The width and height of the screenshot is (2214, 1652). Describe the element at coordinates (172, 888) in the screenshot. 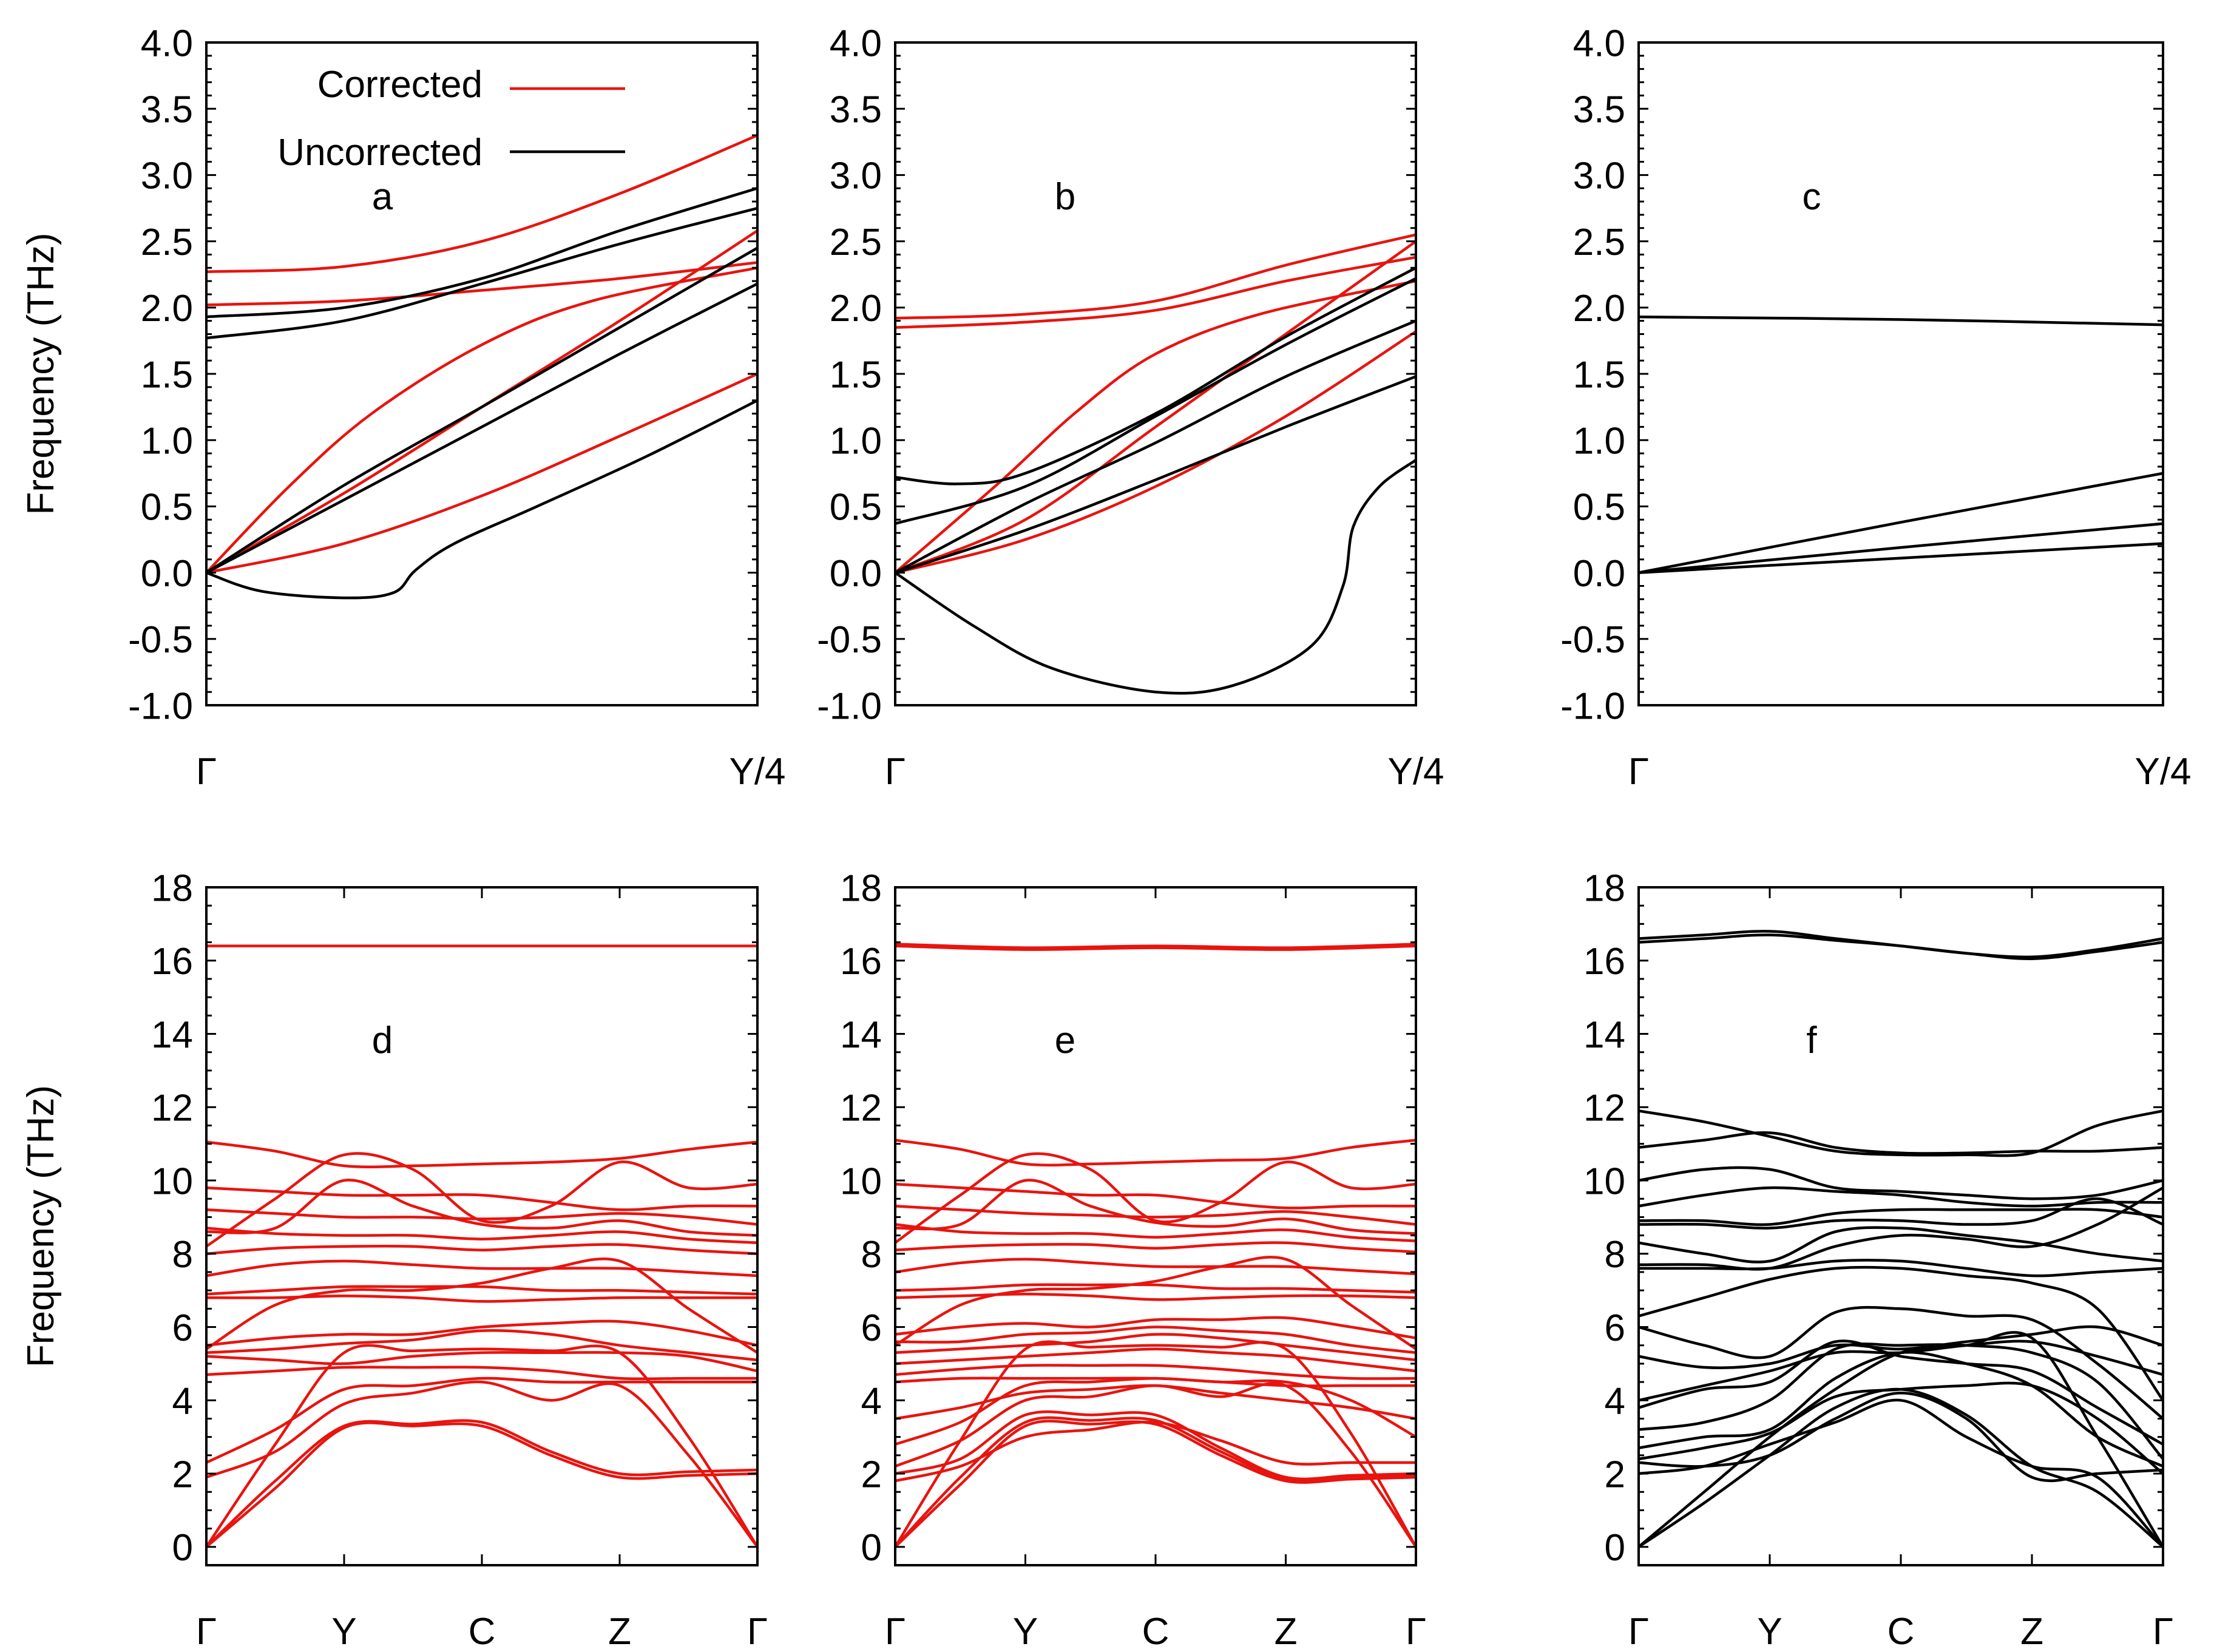

I see `panel-d-ytick-label-9: 18` at that location.